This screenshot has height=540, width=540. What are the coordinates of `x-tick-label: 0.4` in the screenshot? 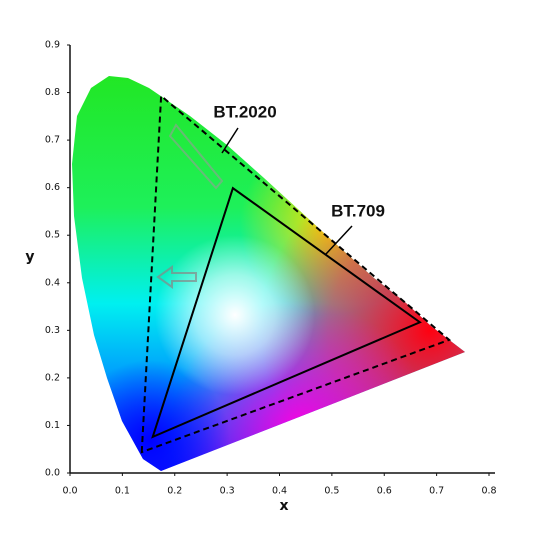 It's located at (279, 491).